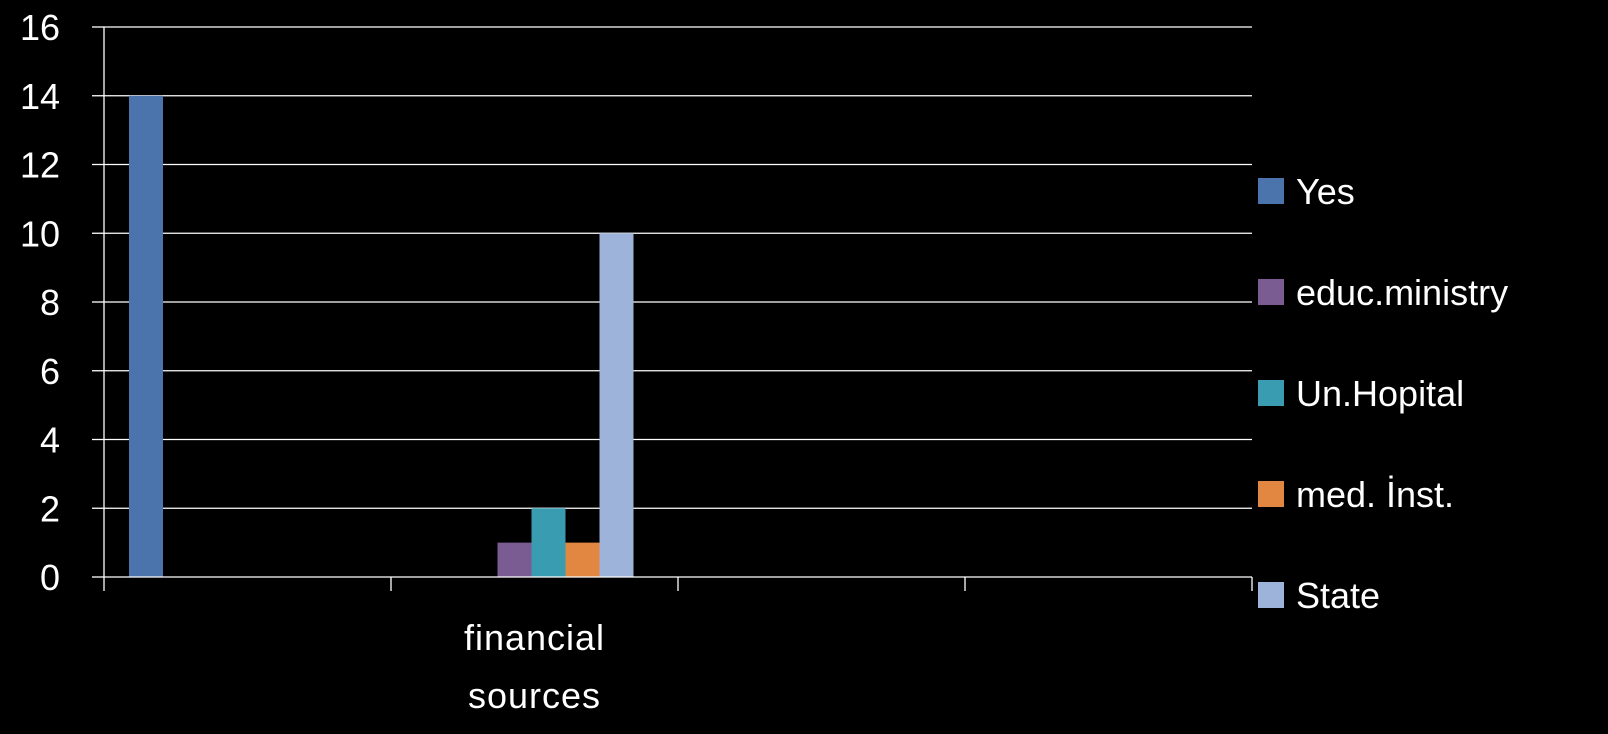 Image resolution: width=1608 pixels, height=734 pixels. Describe the element at coordinates (50, 577) in the screenshot. I see `y-tick-label: 0` at that location.